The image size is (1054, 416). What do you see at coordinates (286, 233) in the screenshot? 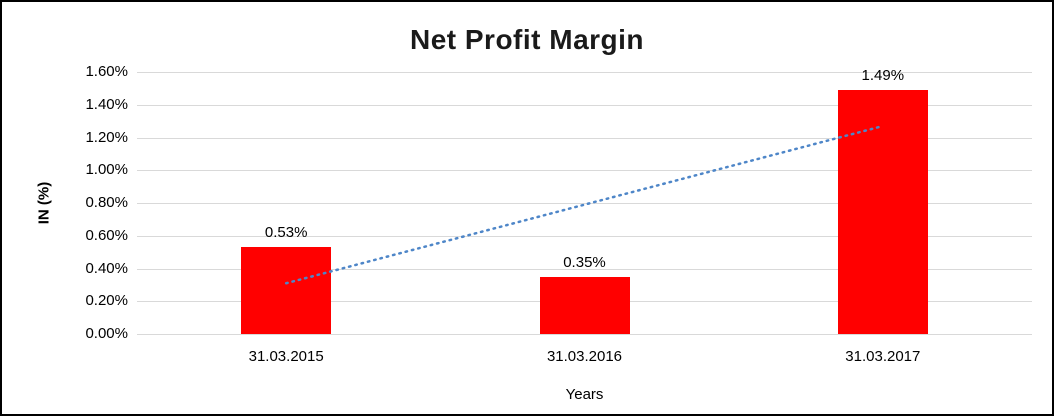
I see `bar-value-label: 0.53%` at bounding box center [286, 233].